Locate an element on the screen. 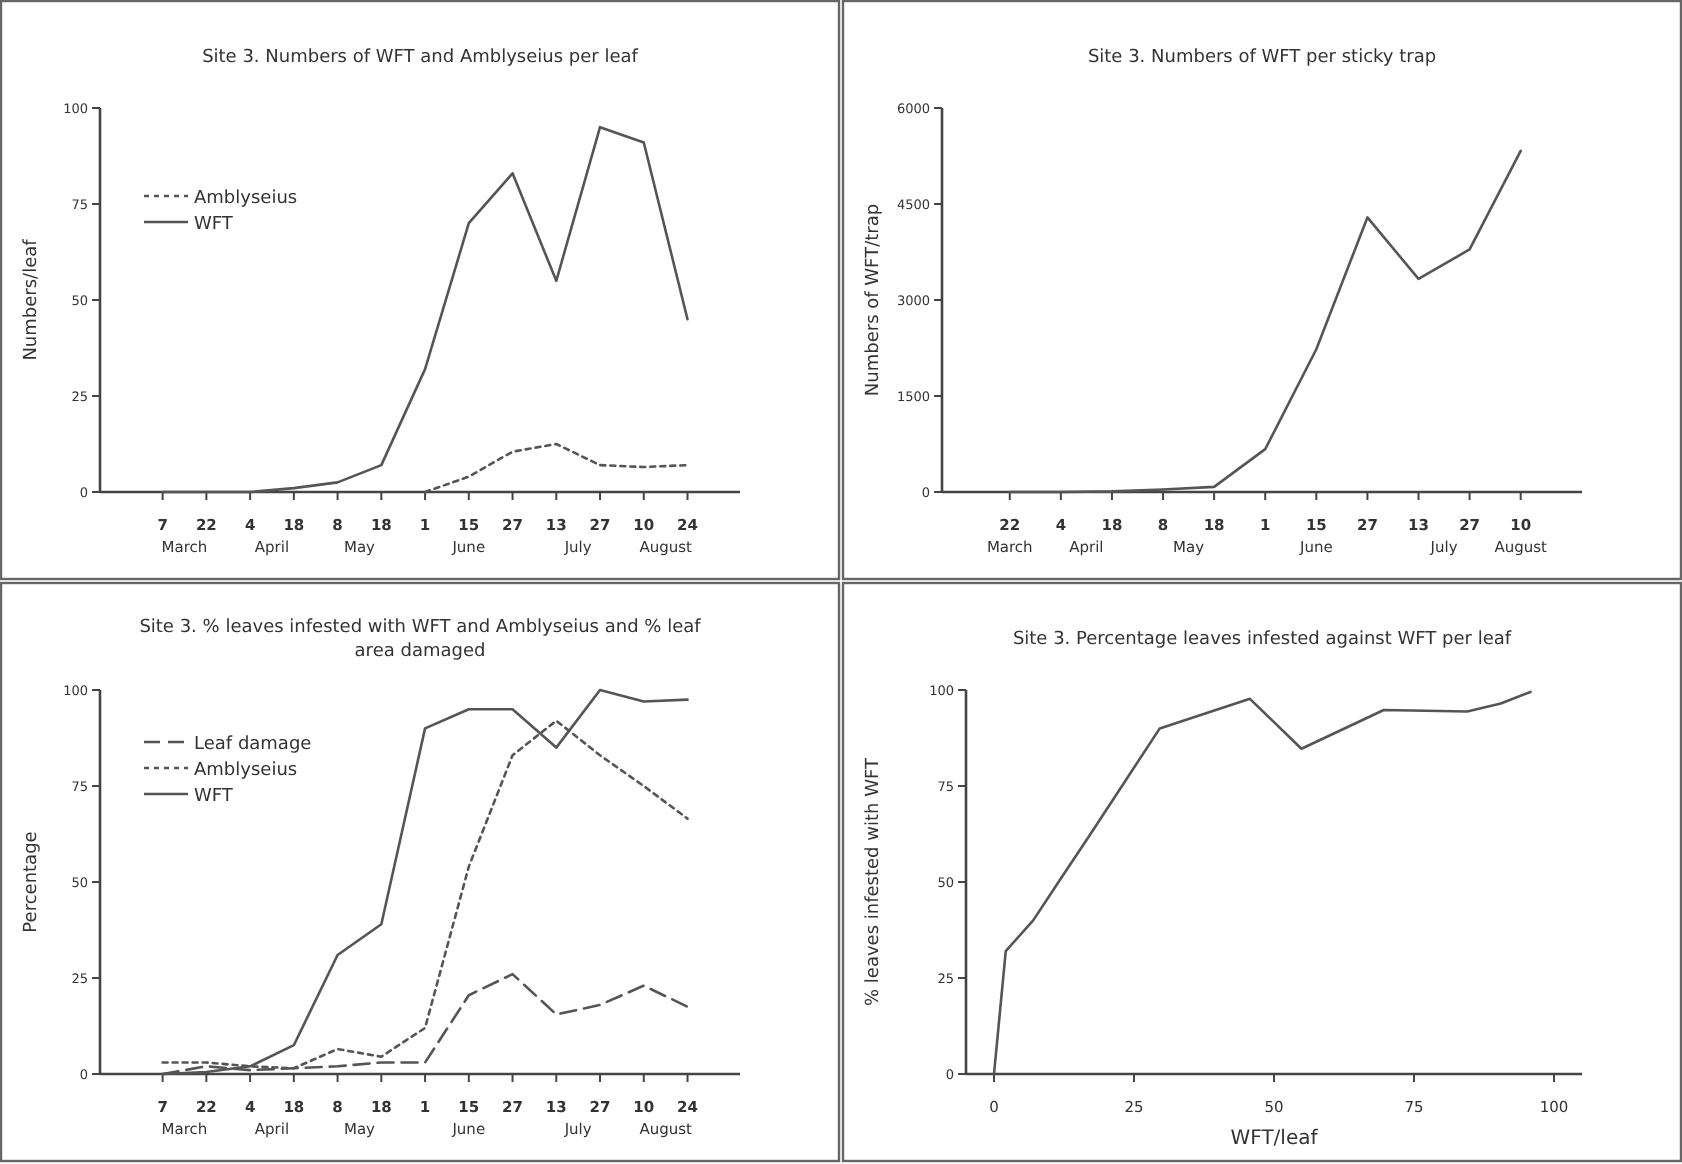 Image resolution: width=1682 pixels, height=1164 pixels. x-axis-title: WFT/leaf is located at coordinates (1274, 1139).